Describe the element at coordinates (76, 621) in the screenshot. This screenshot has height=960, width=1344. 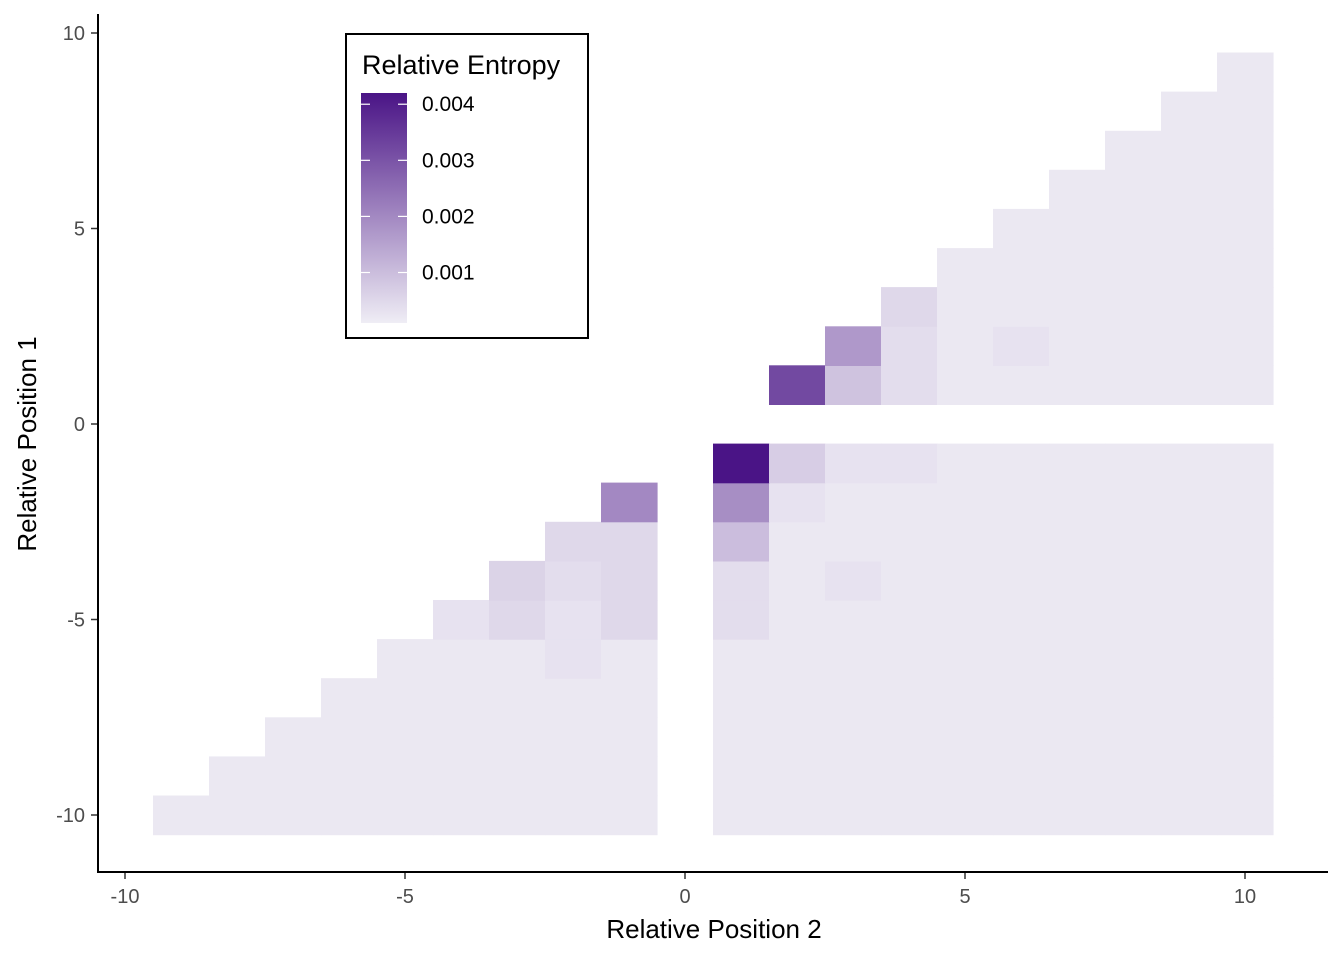
I see `y-tick-label: -5` at that location.